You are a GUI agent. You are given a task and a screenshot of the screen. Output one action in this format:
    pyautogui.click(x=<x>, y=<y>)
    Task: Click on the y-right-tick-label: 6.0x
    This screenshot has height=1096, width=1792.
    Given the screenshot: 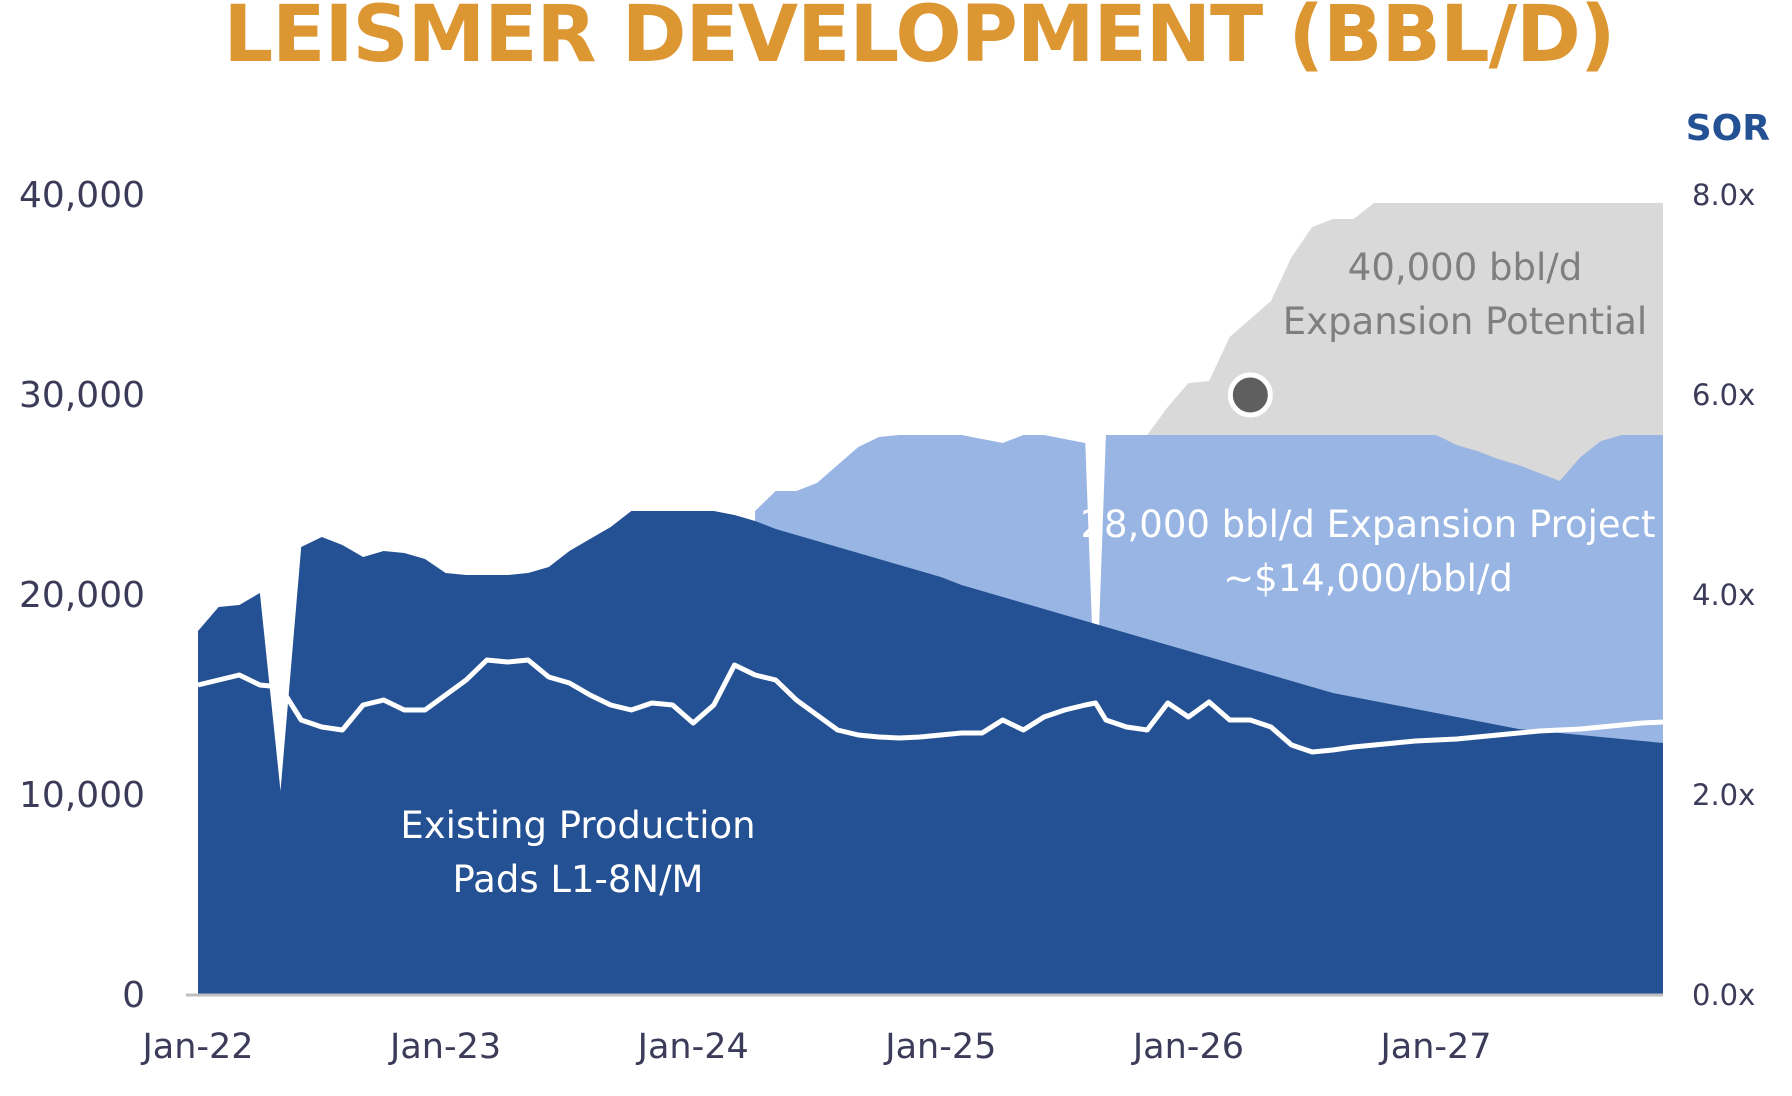 What is the action you would take?
    pyautogui.click(x=1723, y=395)
    